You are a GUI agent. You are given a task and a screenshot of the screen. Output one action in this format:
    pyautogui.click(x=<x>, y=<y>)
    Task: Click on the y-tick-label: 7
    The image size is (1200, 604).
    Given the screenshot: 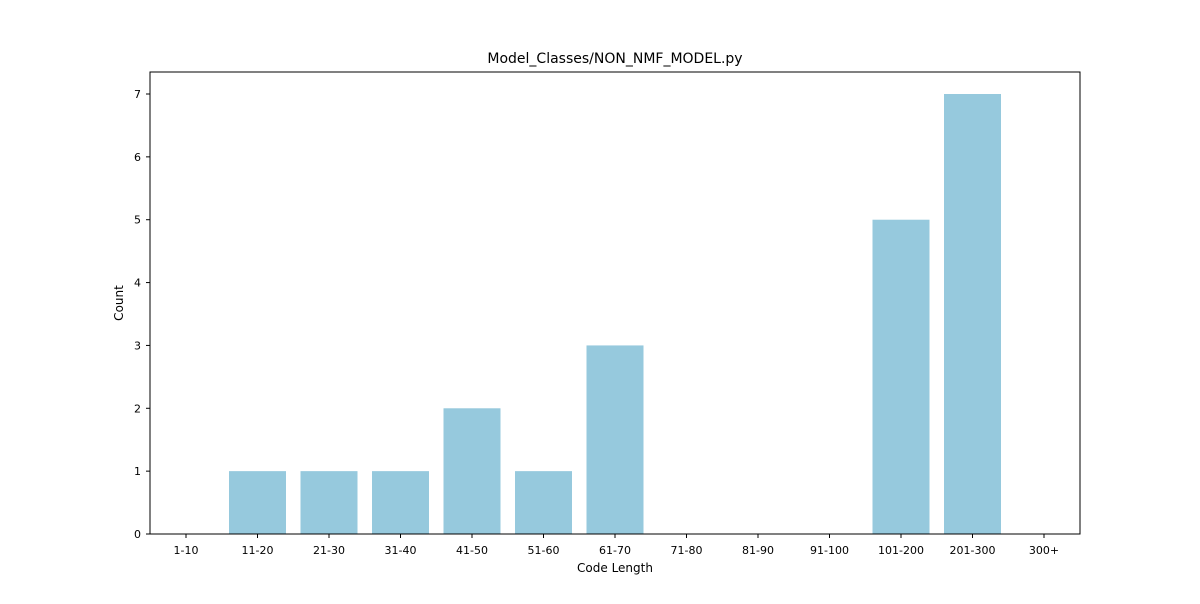 What is the action you would take?
    pyautogui.click(x=137, y=94)
    